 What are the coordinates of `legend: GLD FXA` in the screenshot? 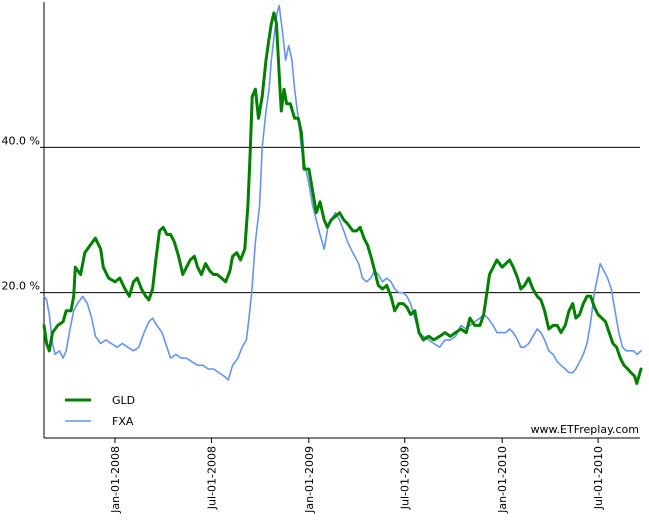 It's located at (100, 411).